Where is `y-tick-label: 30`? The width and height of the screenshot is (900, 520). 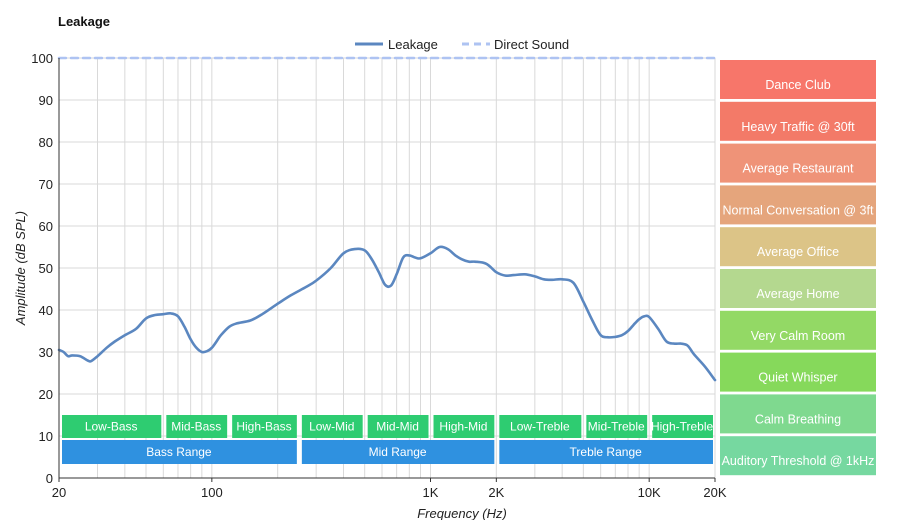 y-tick-label: 30 is located at coordinates (46, 352).